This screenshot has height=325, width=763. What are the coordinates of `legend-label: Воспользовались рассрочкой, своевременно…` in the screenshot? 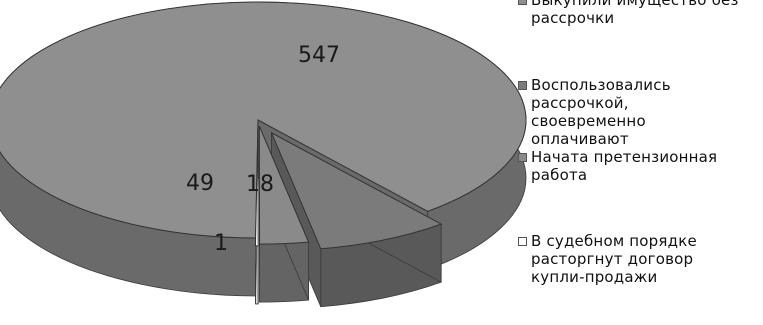 It's located at (601, 112).